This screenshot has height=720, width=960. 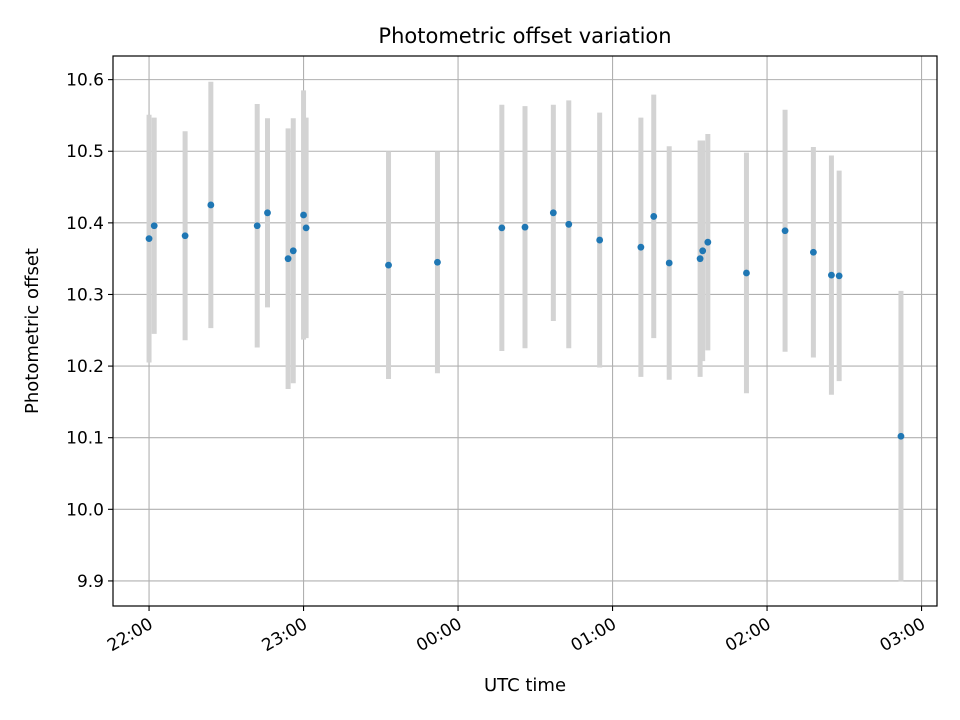 What do you see at coordinates (85, 81) in the screenshot?
I see `y-tick-label: 10.6` at bounding box center [85, 81].